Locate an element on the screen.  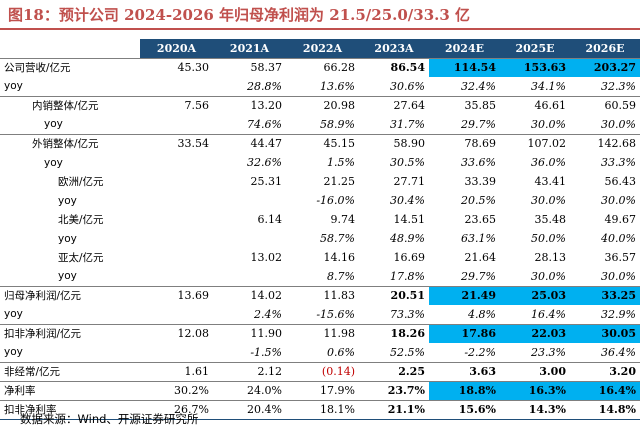
cell: 11.98 is located at coordinates (322, 333).